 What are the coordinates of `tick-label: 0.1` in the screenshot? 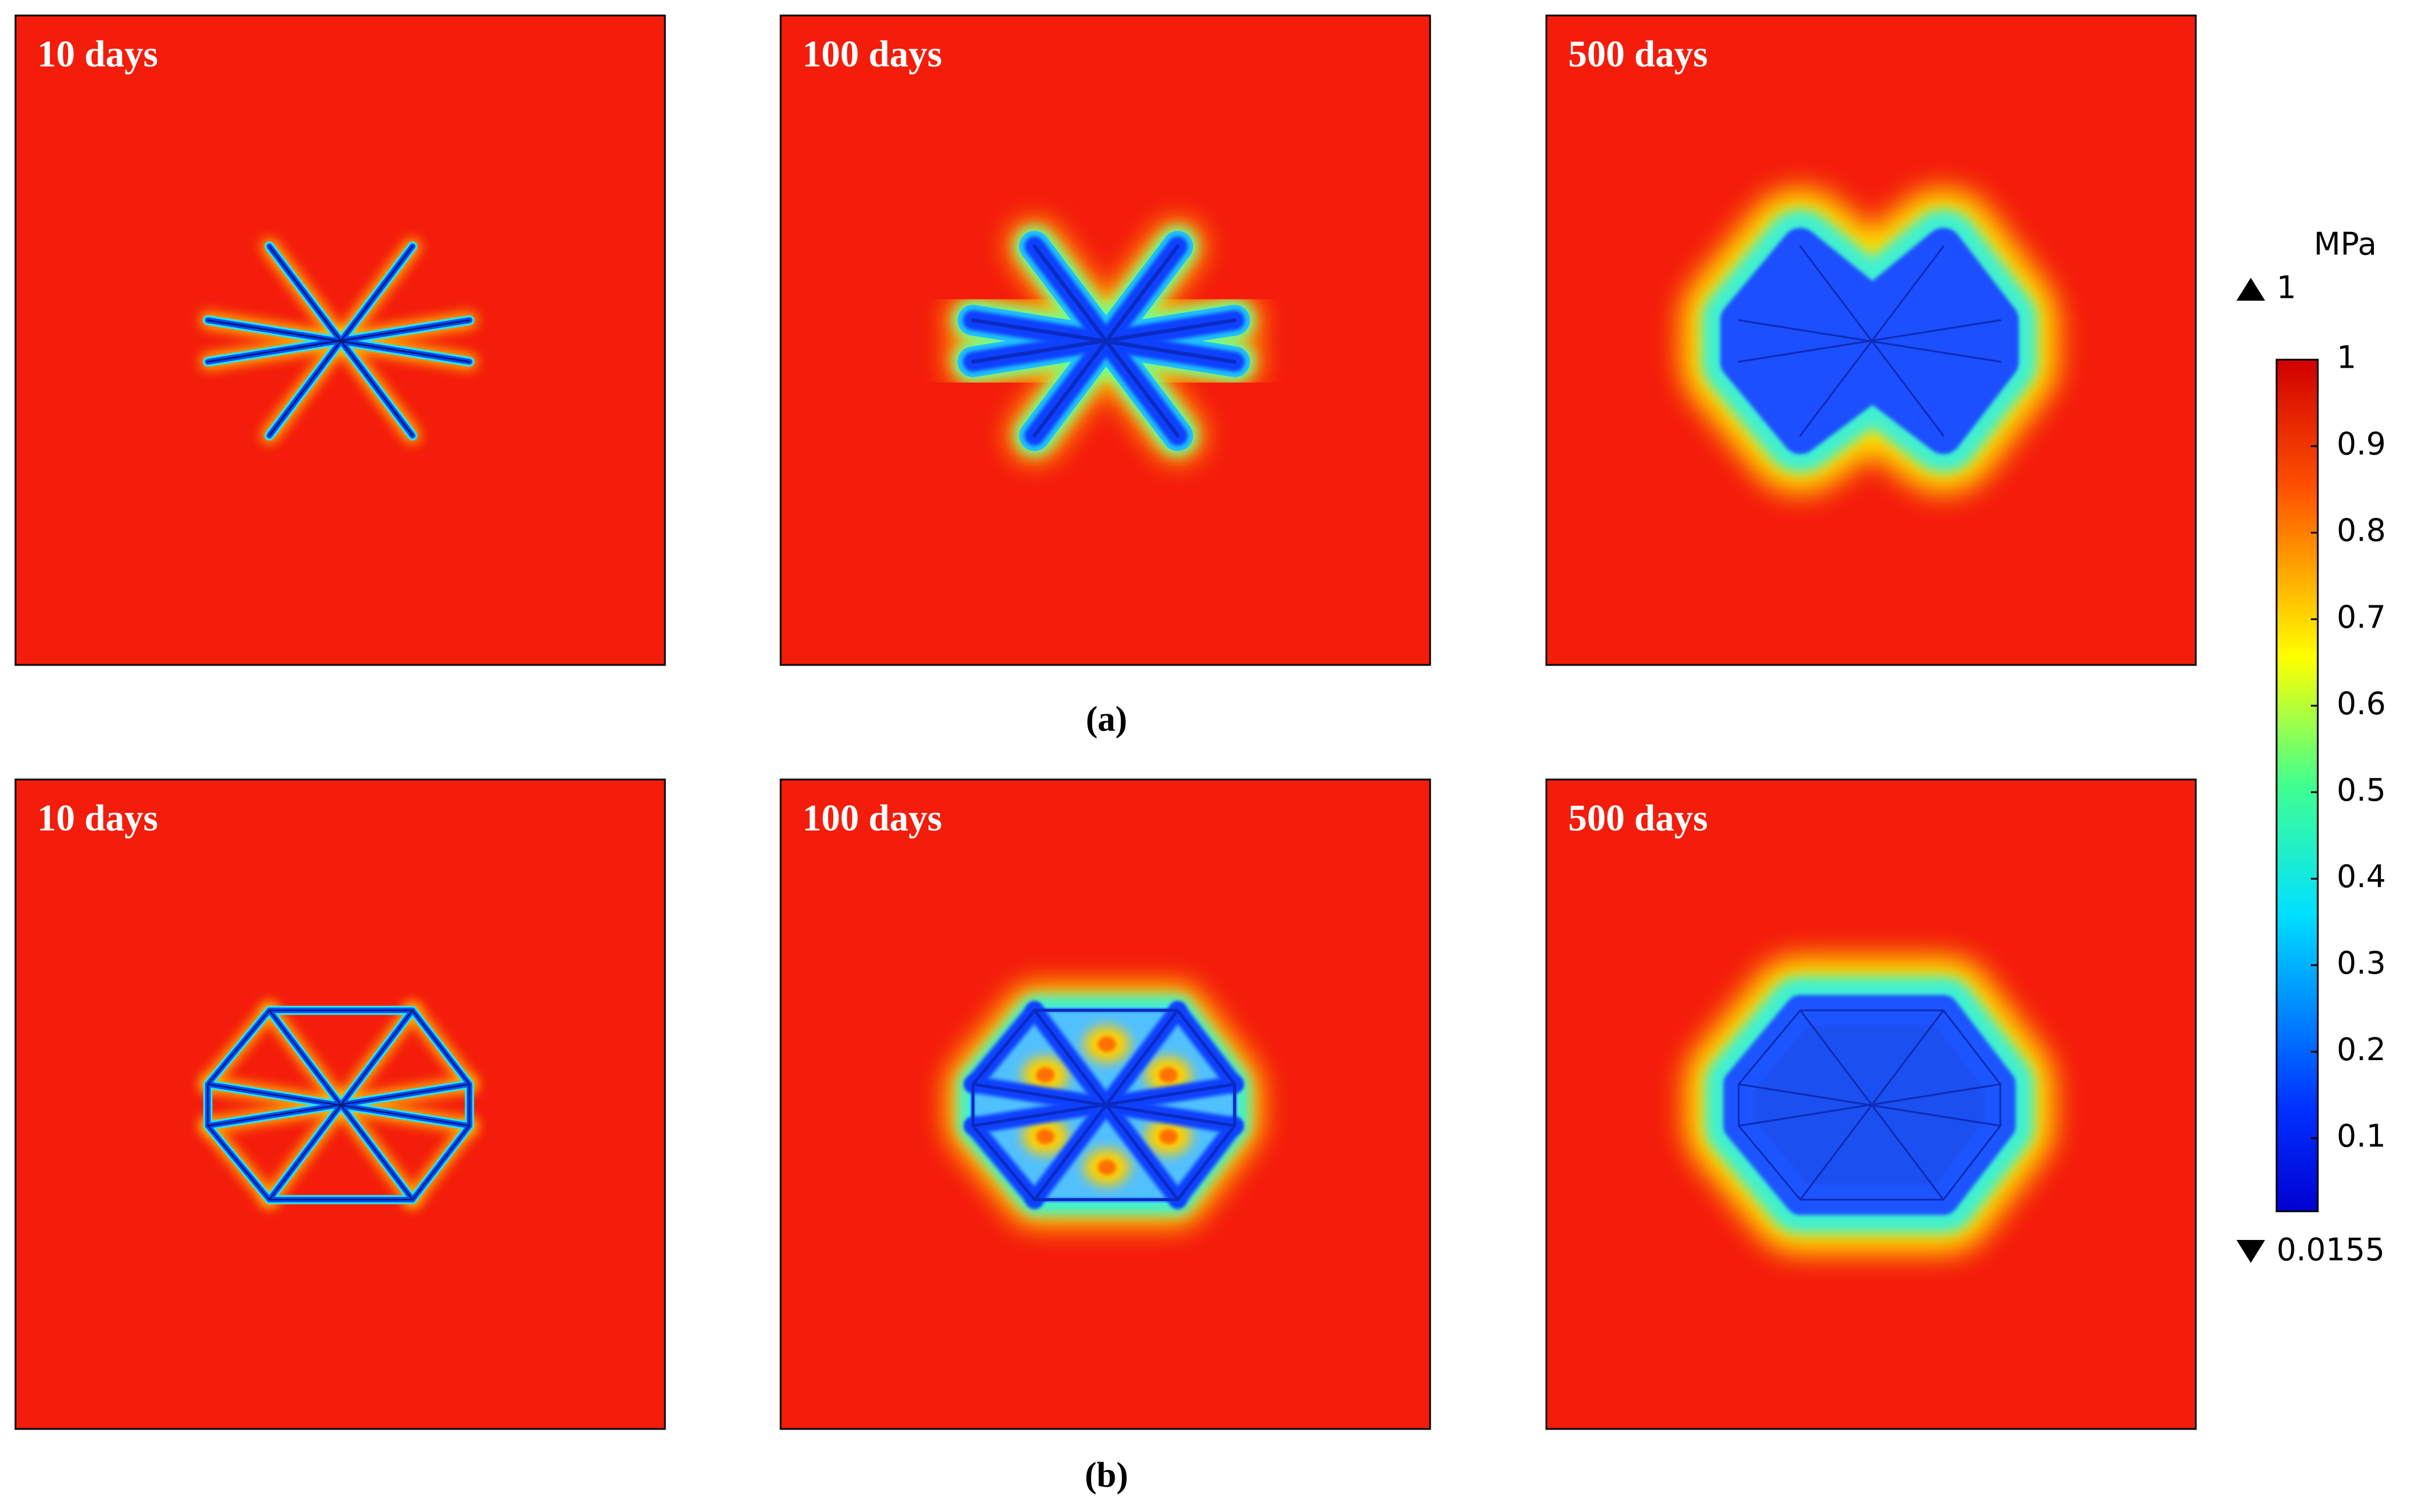 It's located at (2361, 1136).